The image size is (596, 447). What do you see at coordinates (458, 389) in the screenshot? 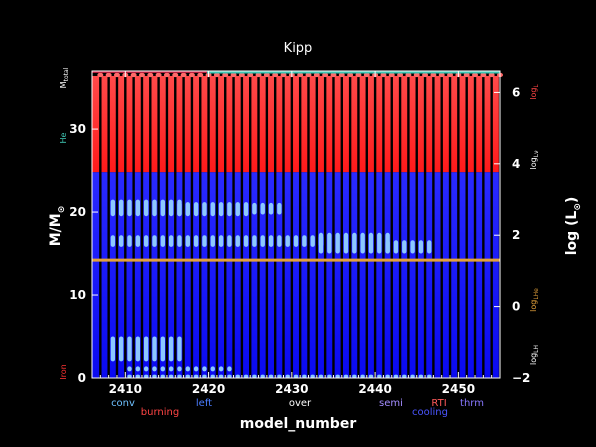
I see `x-tick-label: 2450` at bounding box center [458, 389].